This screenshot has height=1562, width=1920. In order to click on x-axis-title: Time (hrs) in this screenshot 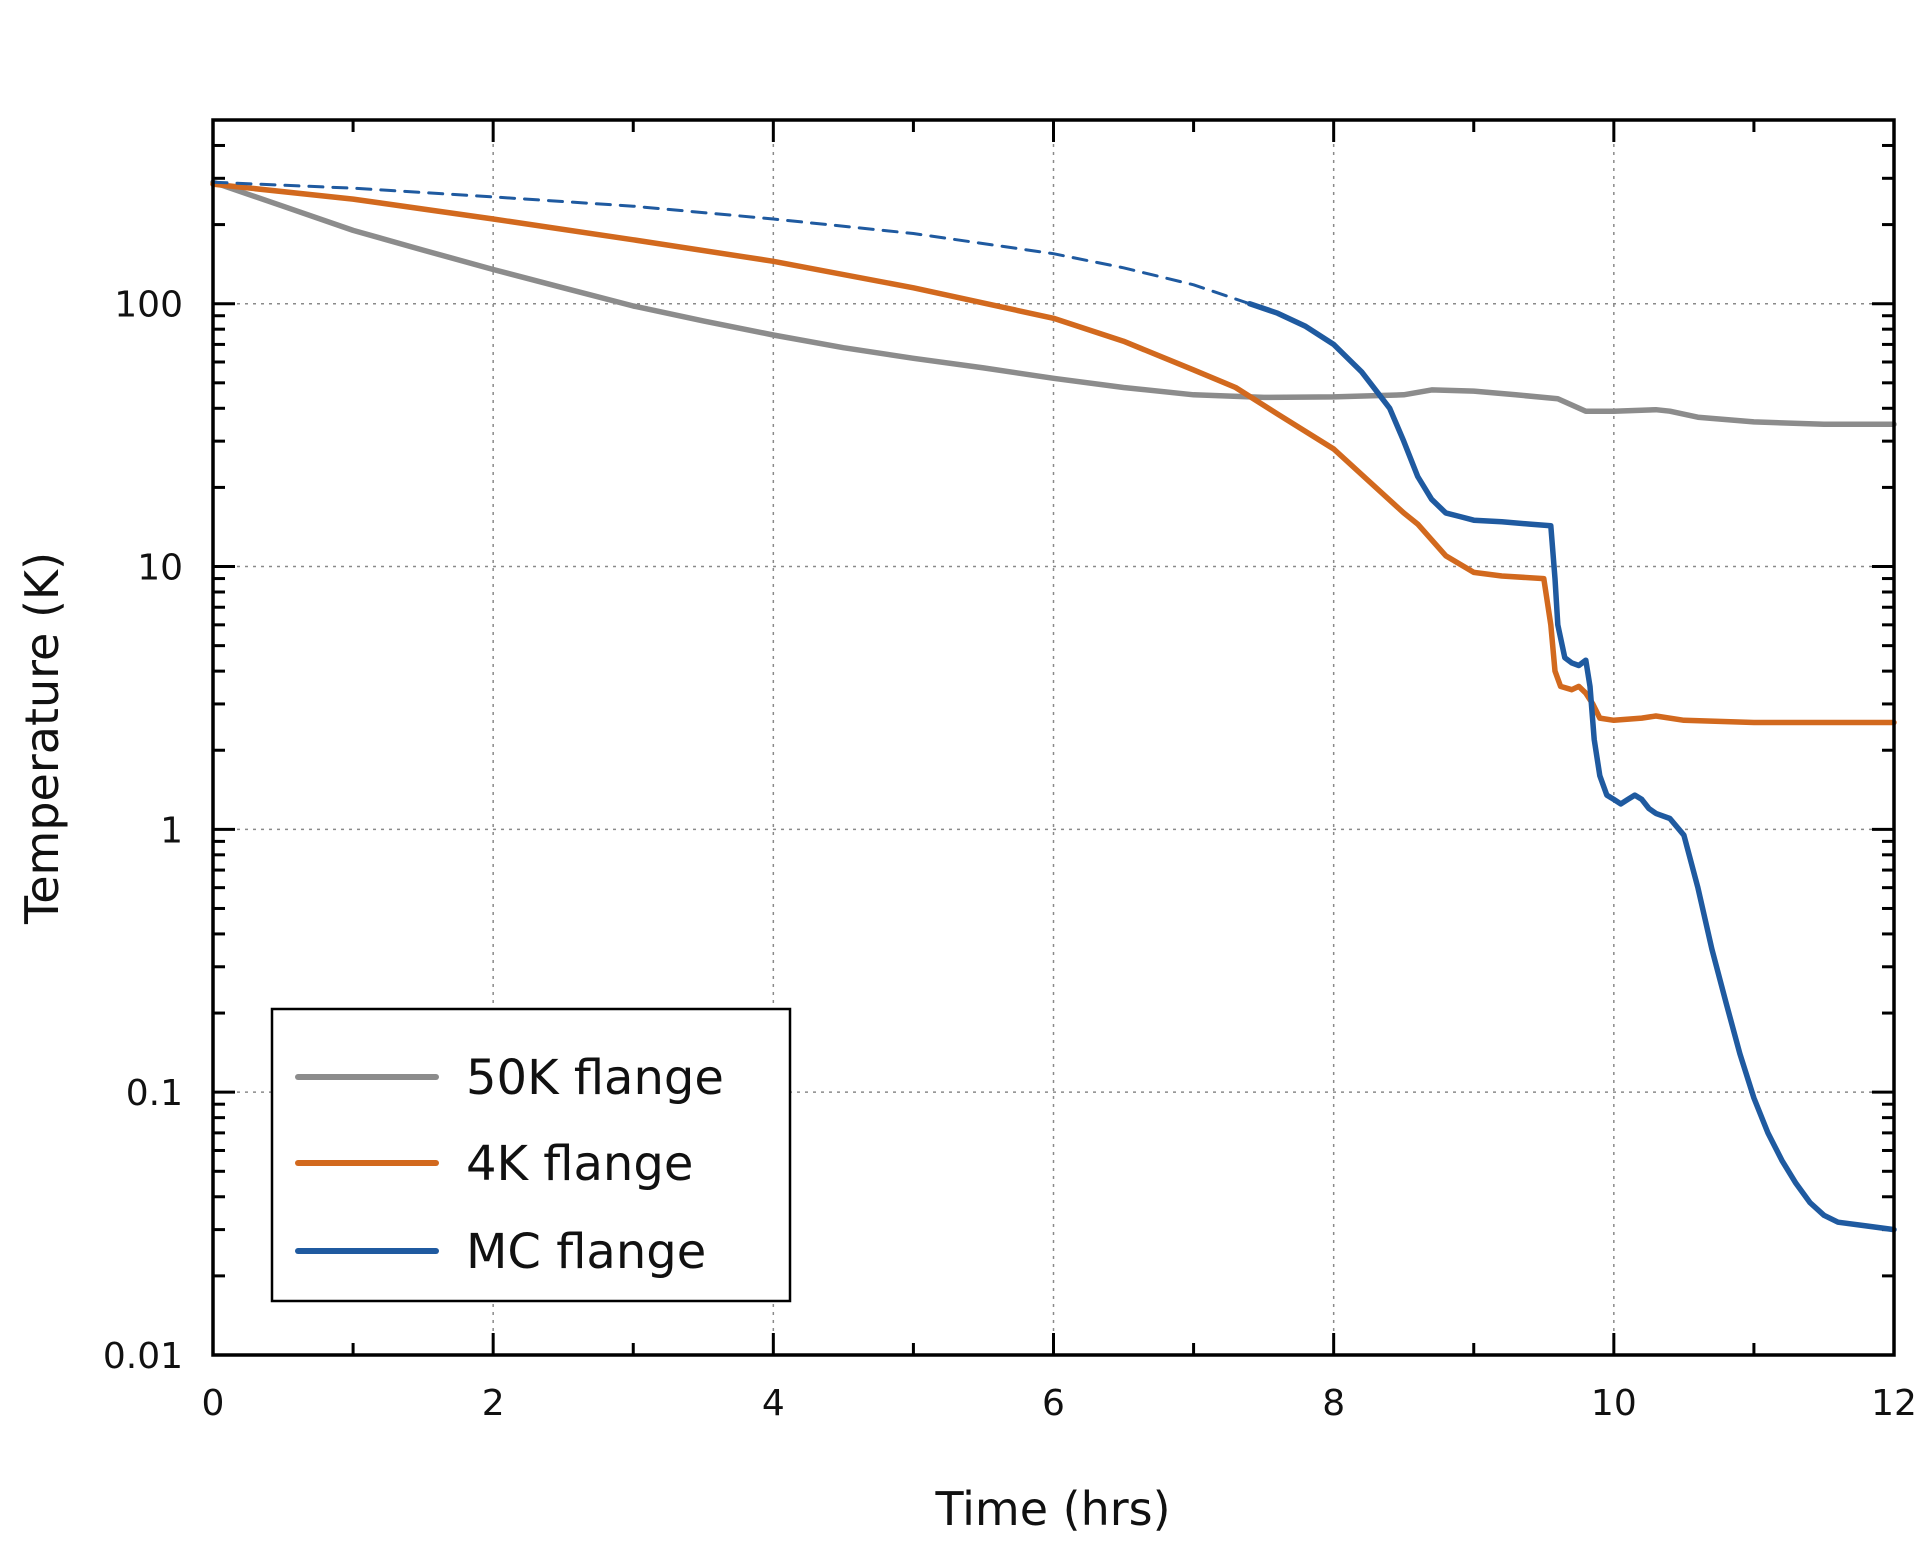, I will do `click(1052, 1509)`.